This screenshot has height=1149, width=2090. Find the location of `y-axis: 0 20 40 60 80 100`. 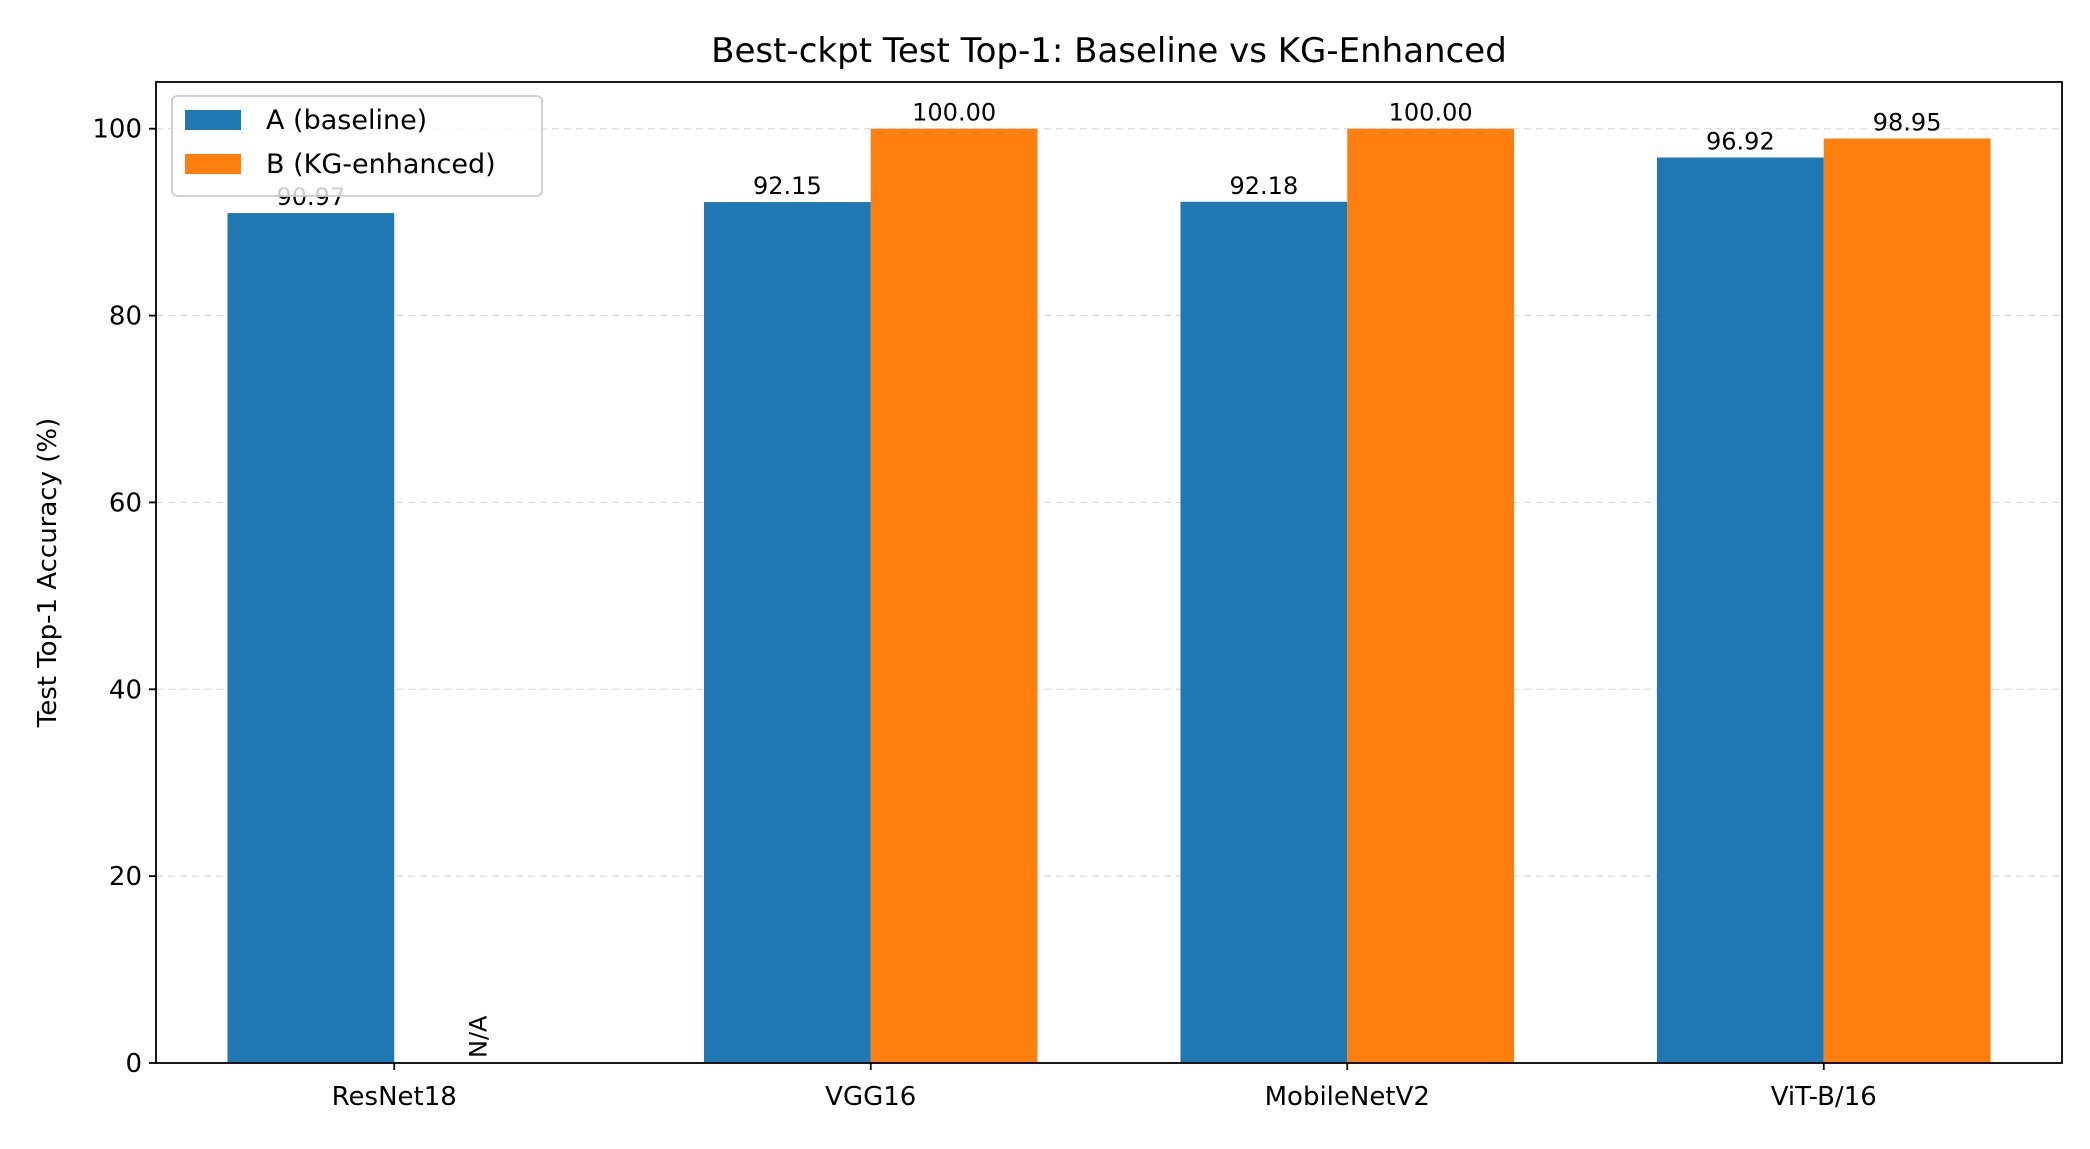

y-axis: 0 20 40 60 80 100 is located at coordinates (124, 597).